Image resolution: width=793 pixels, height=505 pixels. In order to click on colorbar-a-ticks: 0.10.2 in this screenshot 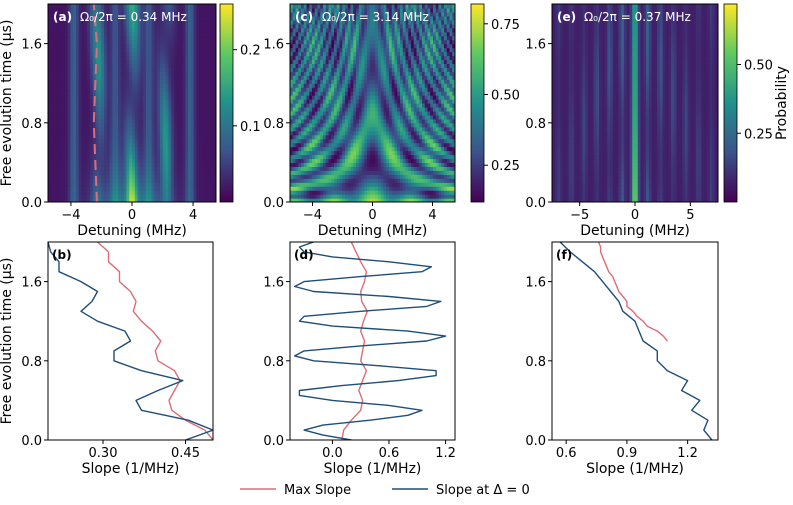, I will do `click(247, 89)`.